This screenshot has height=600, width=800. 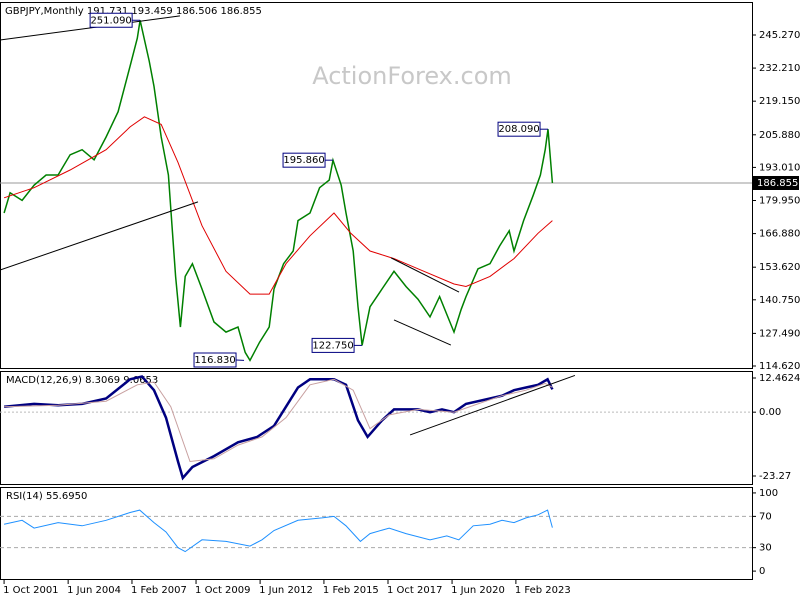 What do you see at coordinates (543, 590) in the screenshot?
I see `x-tick-label: 1 Feb 2023` at bounding box center [543, 590].